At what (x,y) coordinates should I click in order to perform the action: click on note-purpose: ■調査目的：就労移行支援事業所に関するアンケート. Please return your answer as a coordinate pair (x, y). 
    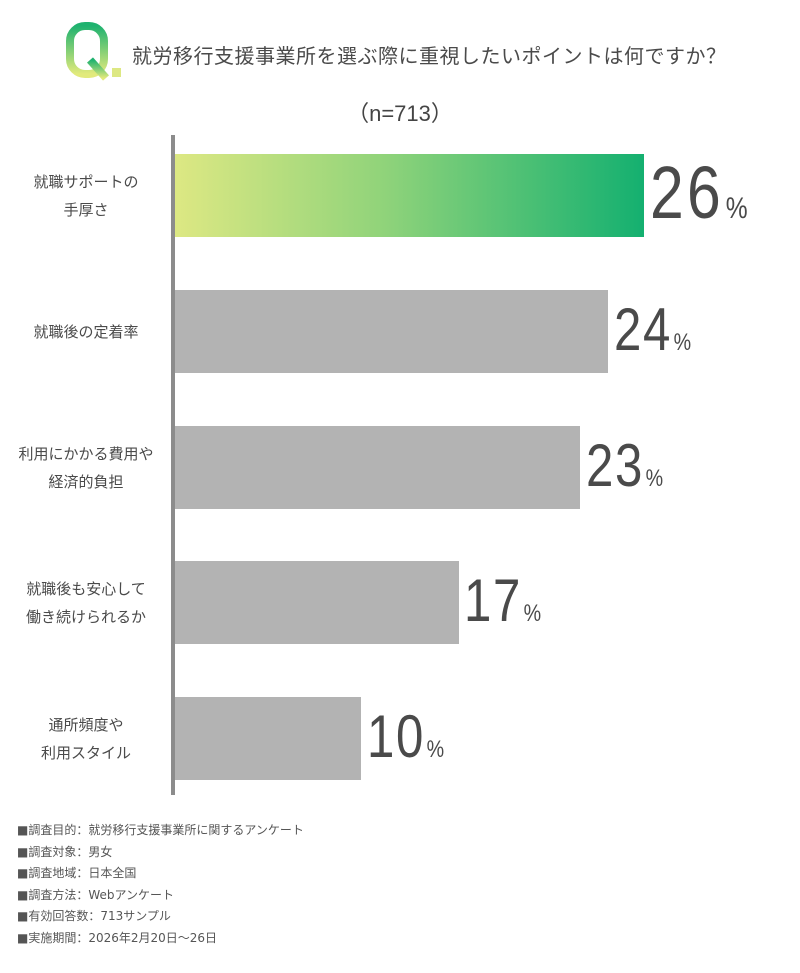
    Looking at the image, I should click on (160, 830).